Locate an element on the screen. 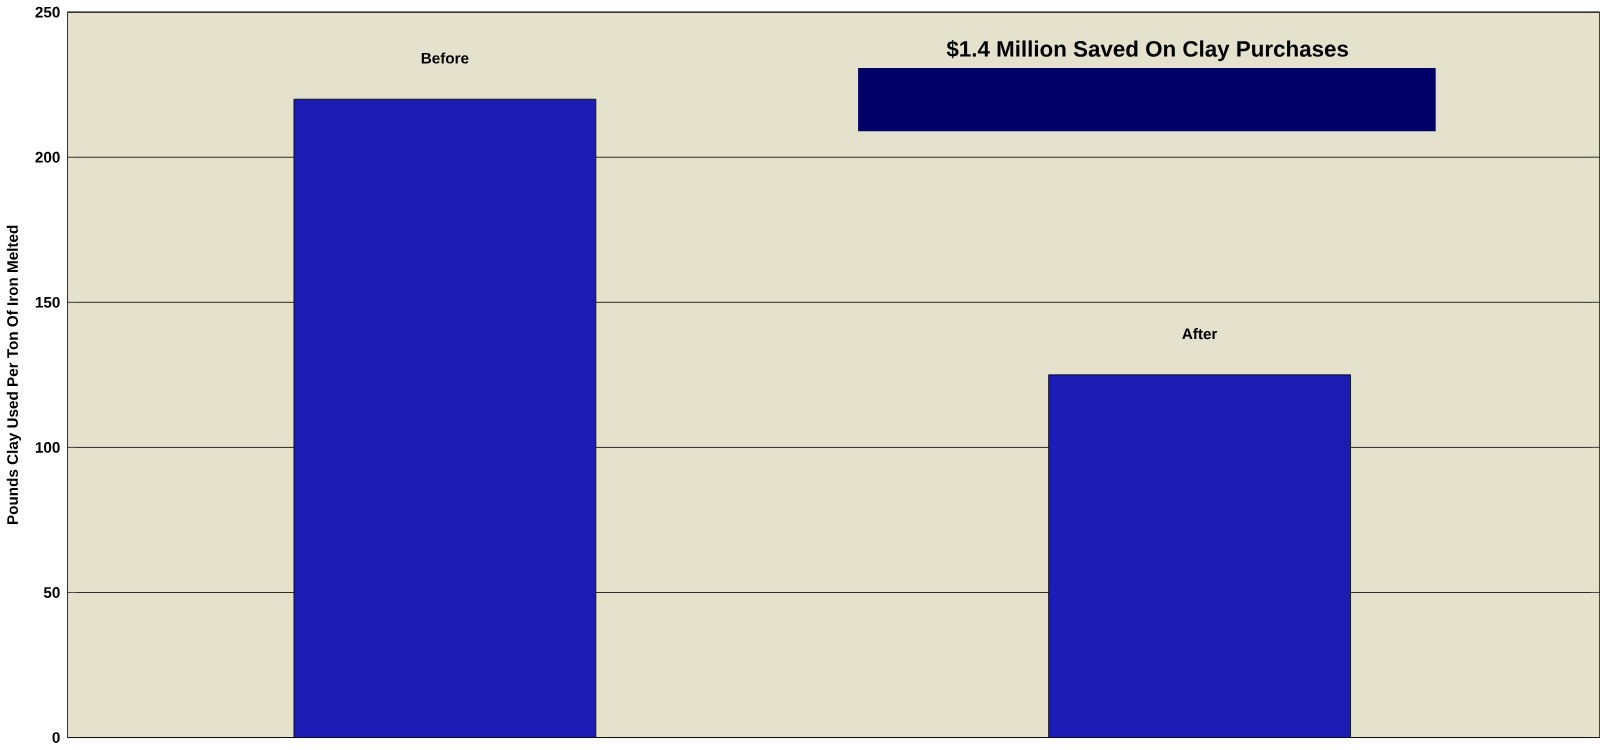 This screenshot has width=1600, height=750. y-tick-label: 50 is located at coordinates (51, 593).